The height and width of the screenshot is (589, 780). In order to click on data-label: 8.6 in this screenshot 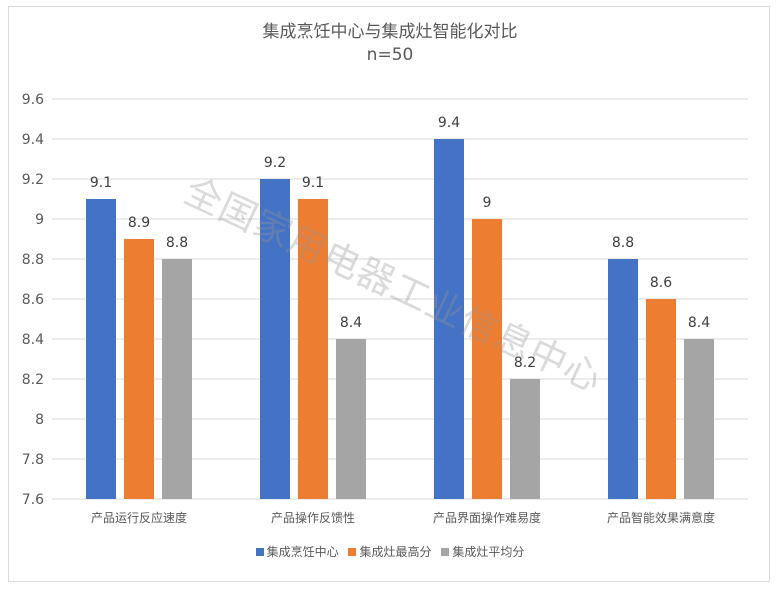, I will do `click(661, 283)`.